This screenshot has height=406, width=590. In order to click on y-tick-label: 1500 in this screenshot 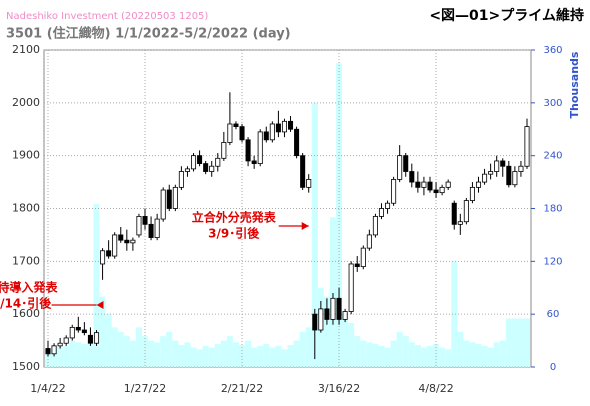, I will do `click(26, 366)`.